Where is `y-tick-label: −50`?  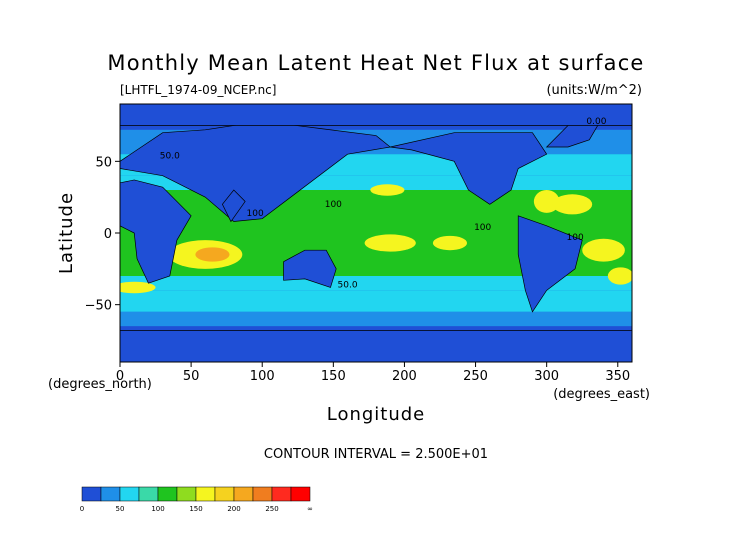
y-tick-label: −50 is located at coordinates (98, 306).